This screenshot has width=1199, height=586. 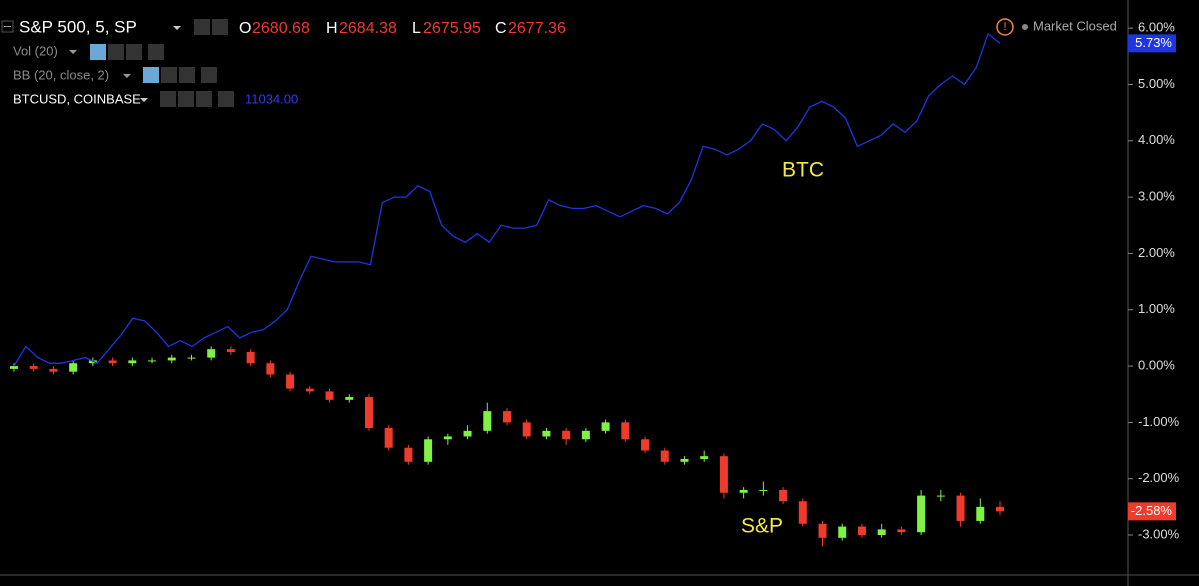 I want to click on y-tick-label: 0.00%, so click(x=1156, y=365).